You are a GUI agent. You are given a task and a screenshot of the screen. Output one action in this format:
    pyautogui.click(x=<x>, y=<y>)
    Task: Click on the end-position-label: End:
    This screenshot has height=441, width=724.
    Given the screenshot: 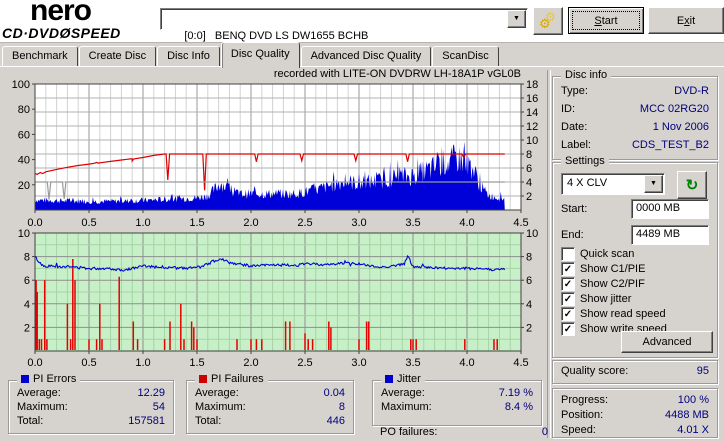 What is the action you would take?
    pyautogui.click(x=572, y=235)
    